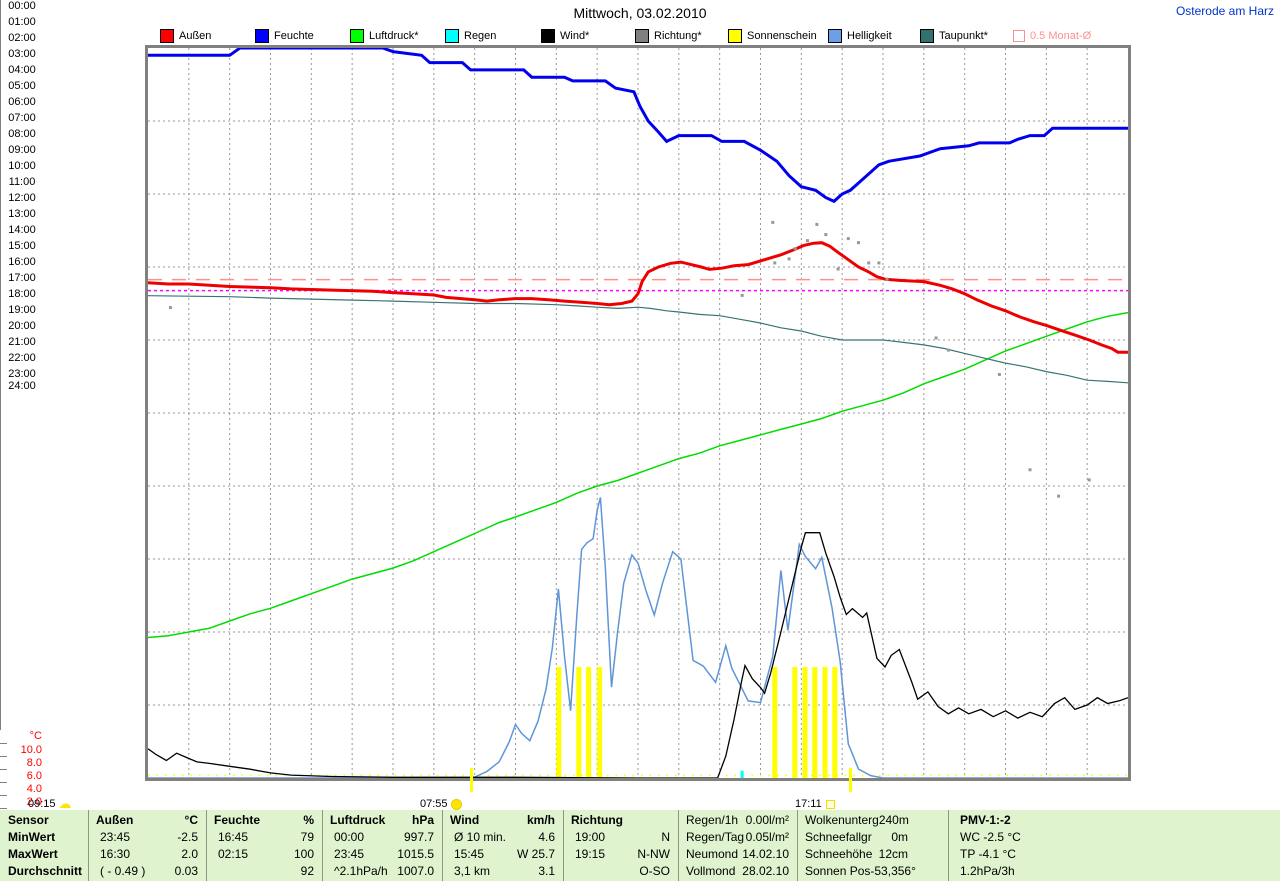 The width and height of the screenshot is (1280, 881). What do you see at coordinates (765, 854) in the screenshot?
I see `table-cell-value: 14.02.10` at bounding box center [765, 854].